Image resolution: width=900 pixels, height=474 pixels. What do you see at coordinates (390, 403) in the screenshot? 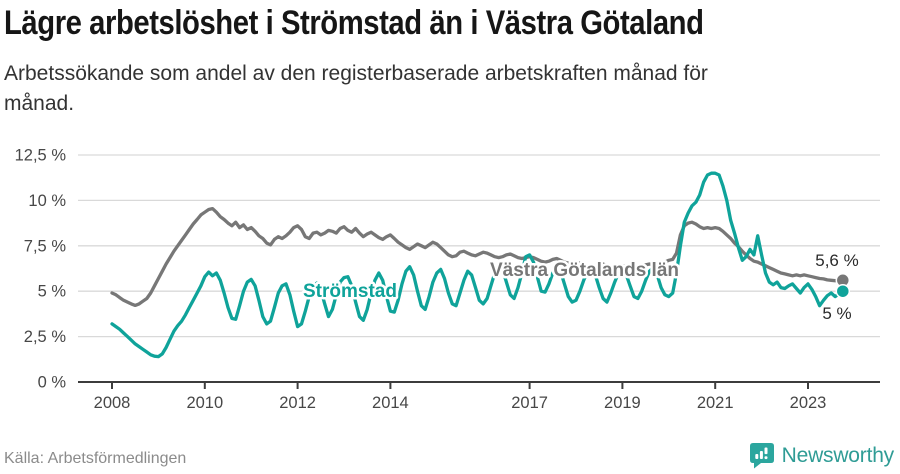
I see `x-axis-label: 2014` at bounding box center [390, 403].